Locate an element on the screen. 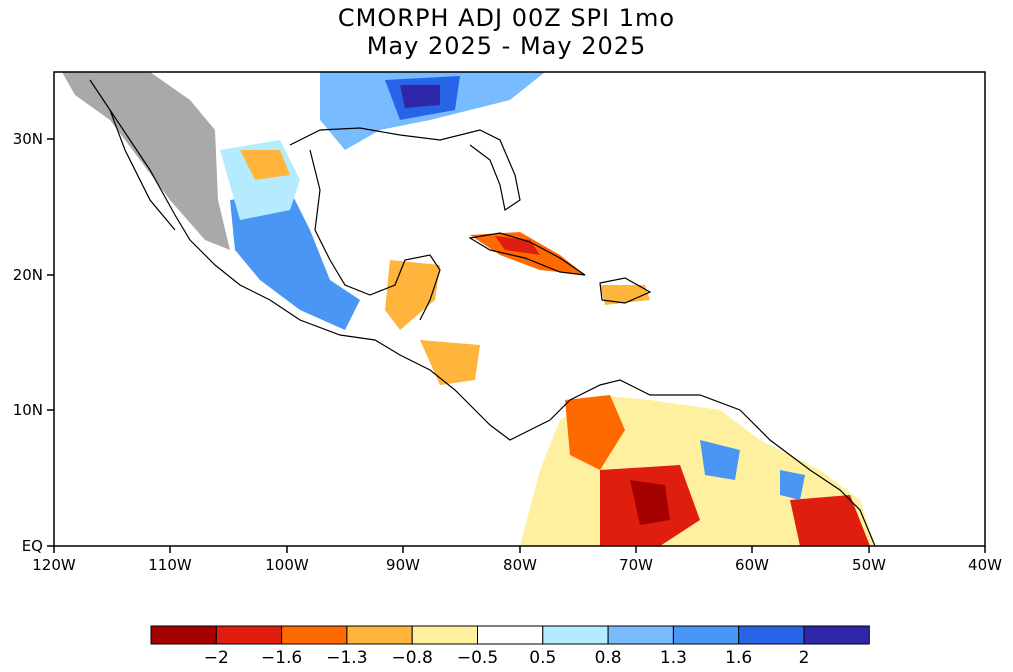  y-tick-label: 10N is located at coordinates (28, 410).